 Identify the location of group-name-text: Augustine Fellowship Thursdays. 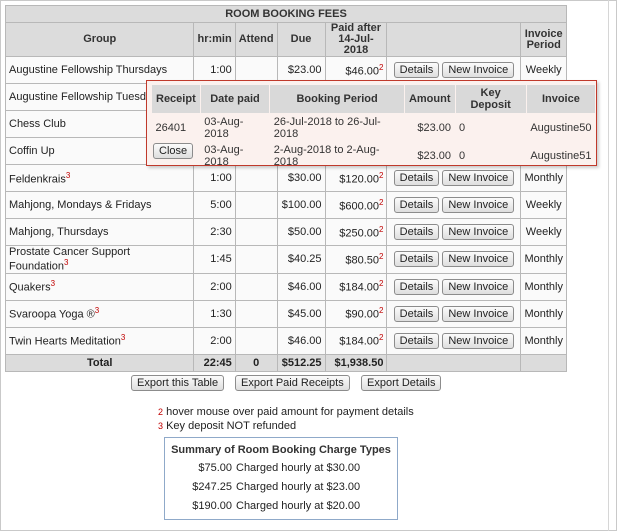
(88, 70).